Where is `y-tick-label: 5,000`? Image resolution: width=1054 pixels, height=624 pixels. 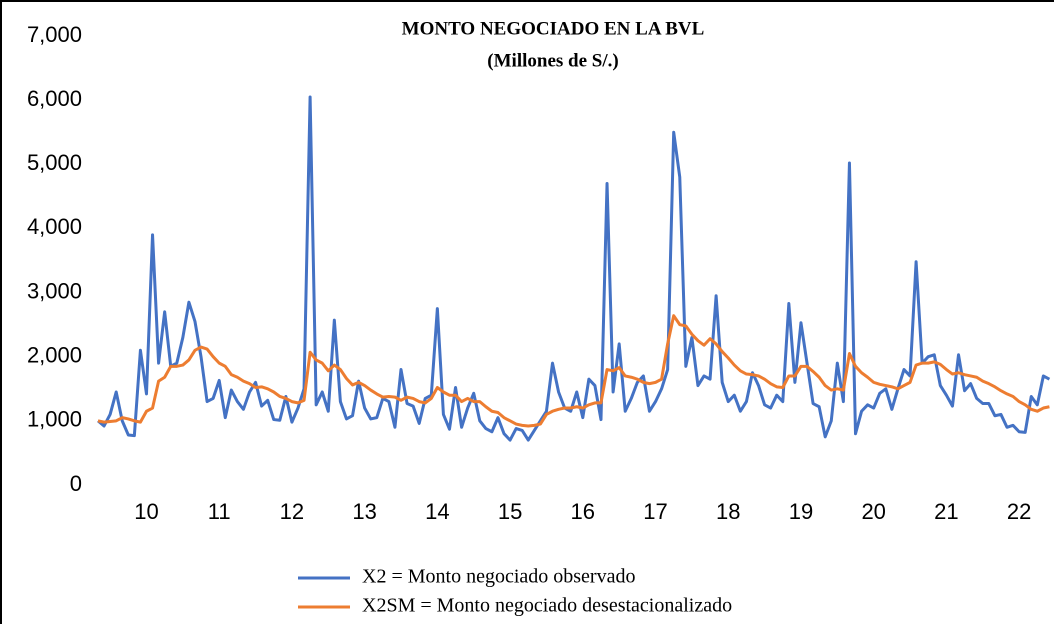 y-tick-label: 5,000 is located at coordinates (54, 162).